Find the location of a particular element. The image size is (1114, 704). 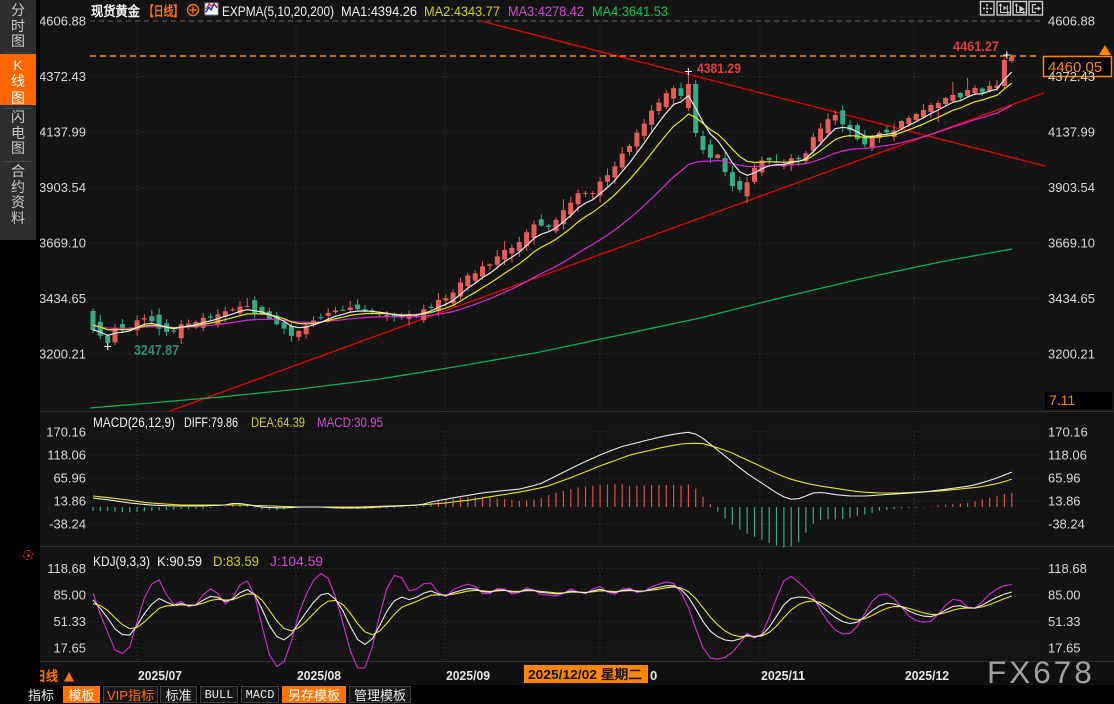

svg-text: J:104.59 is located at coordinates (296, 561).